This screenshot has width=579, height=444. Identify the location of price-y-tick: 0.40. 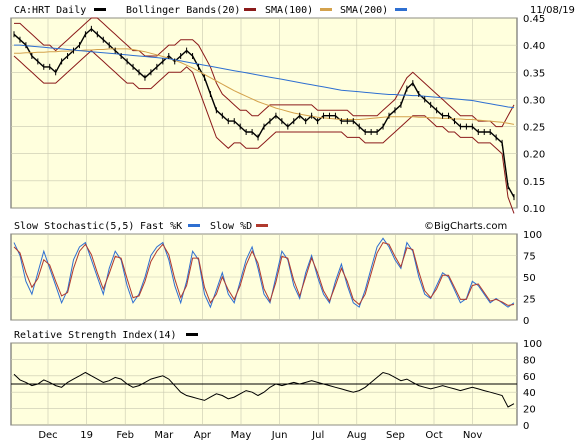
(534, 46).